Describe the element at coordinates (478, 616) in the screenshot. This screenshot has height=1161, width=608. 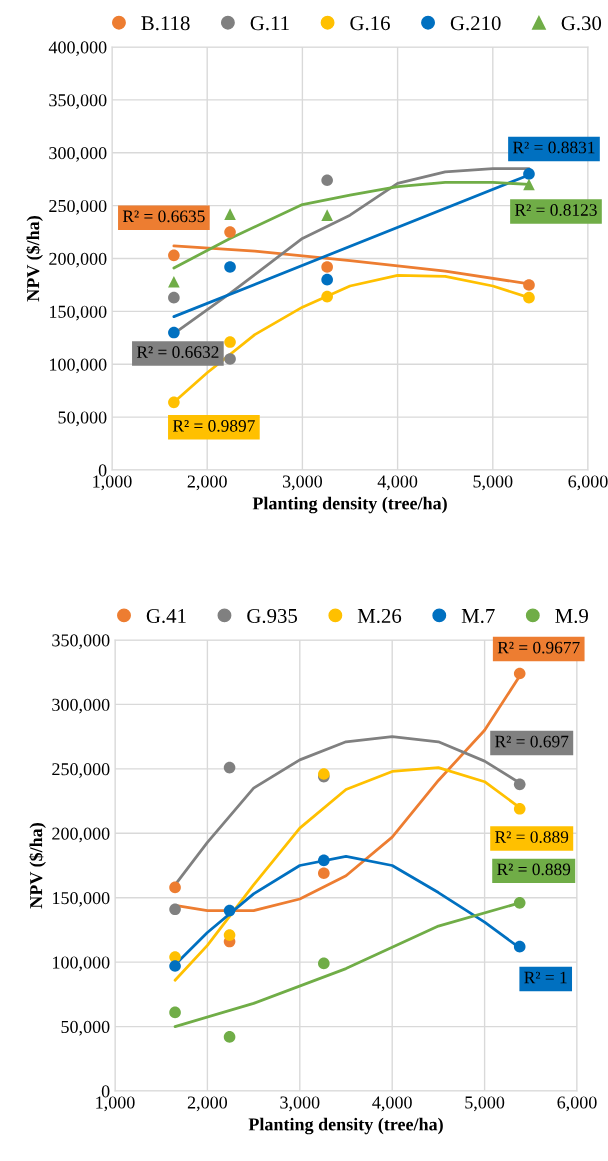
I see `legend-label: M.7` at that location.